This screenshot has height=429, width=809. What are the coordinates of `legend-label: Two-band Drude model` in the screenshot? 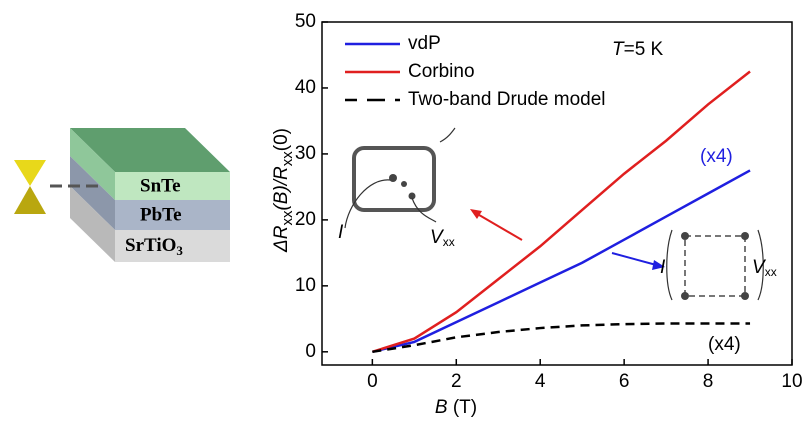 It's located at (507, 99).